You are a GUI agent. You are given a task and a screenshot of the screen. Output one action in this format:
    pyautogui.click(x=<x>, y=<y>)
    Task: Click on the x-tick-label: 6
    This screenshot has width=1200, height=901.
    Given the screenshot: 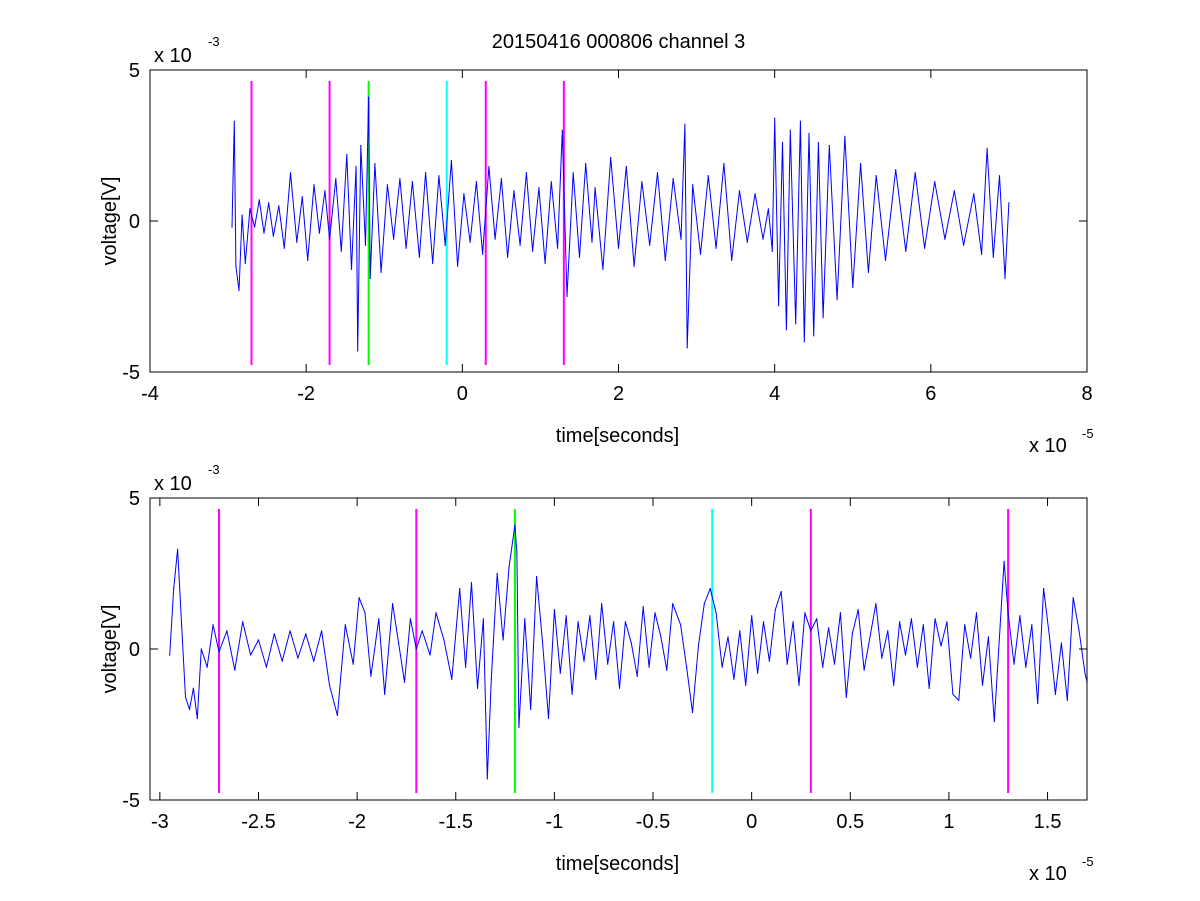 What is the action you would take?
    pyautogui.click(x=930, y=394)
    